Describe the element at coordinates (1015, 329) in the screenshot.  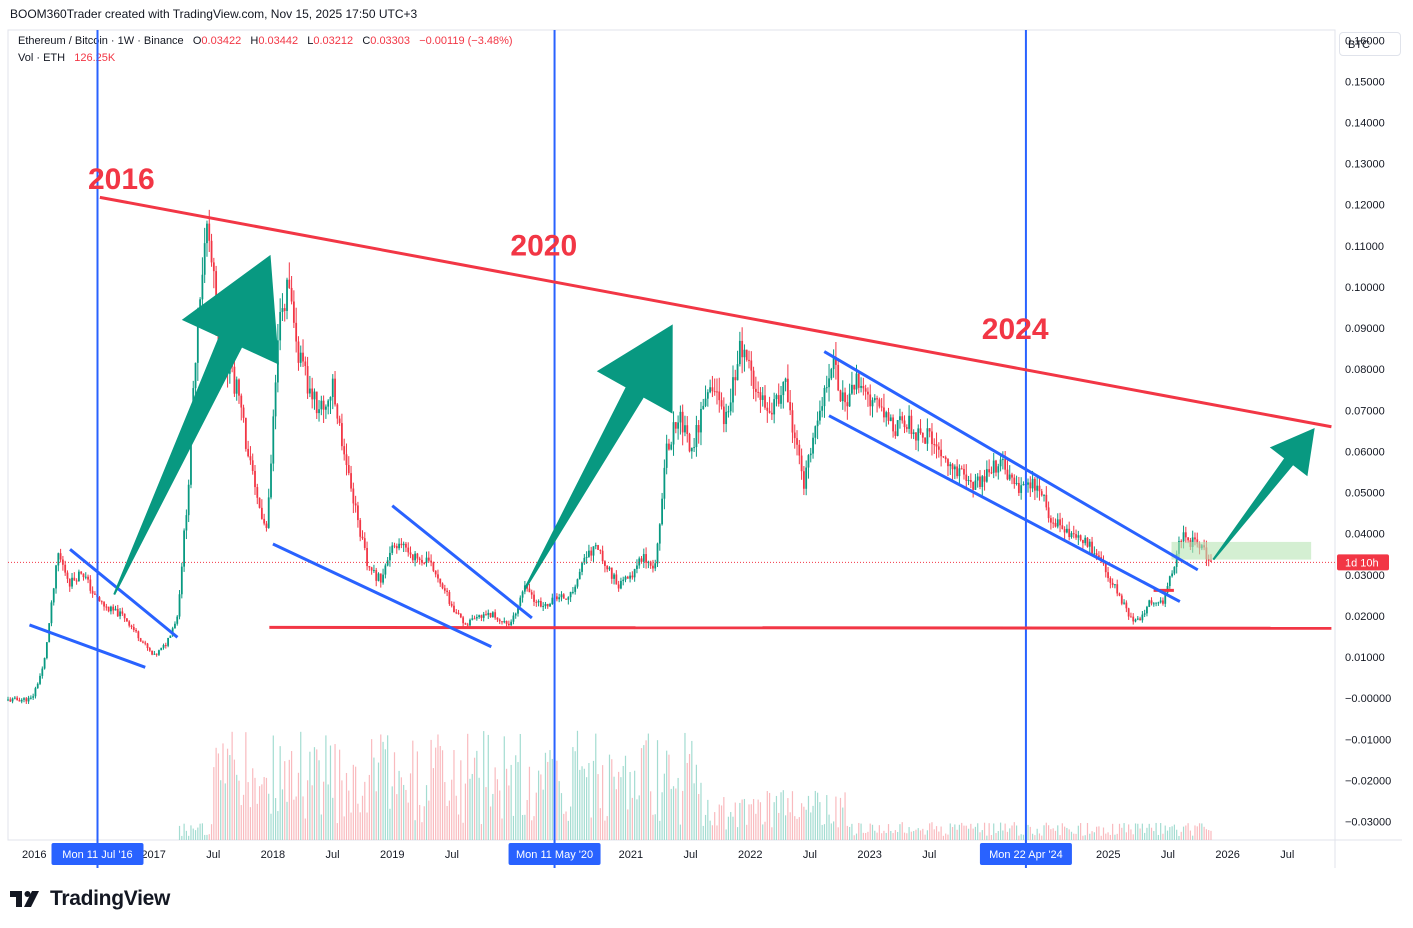
I see `cycle-year-label: 2024` at that location.